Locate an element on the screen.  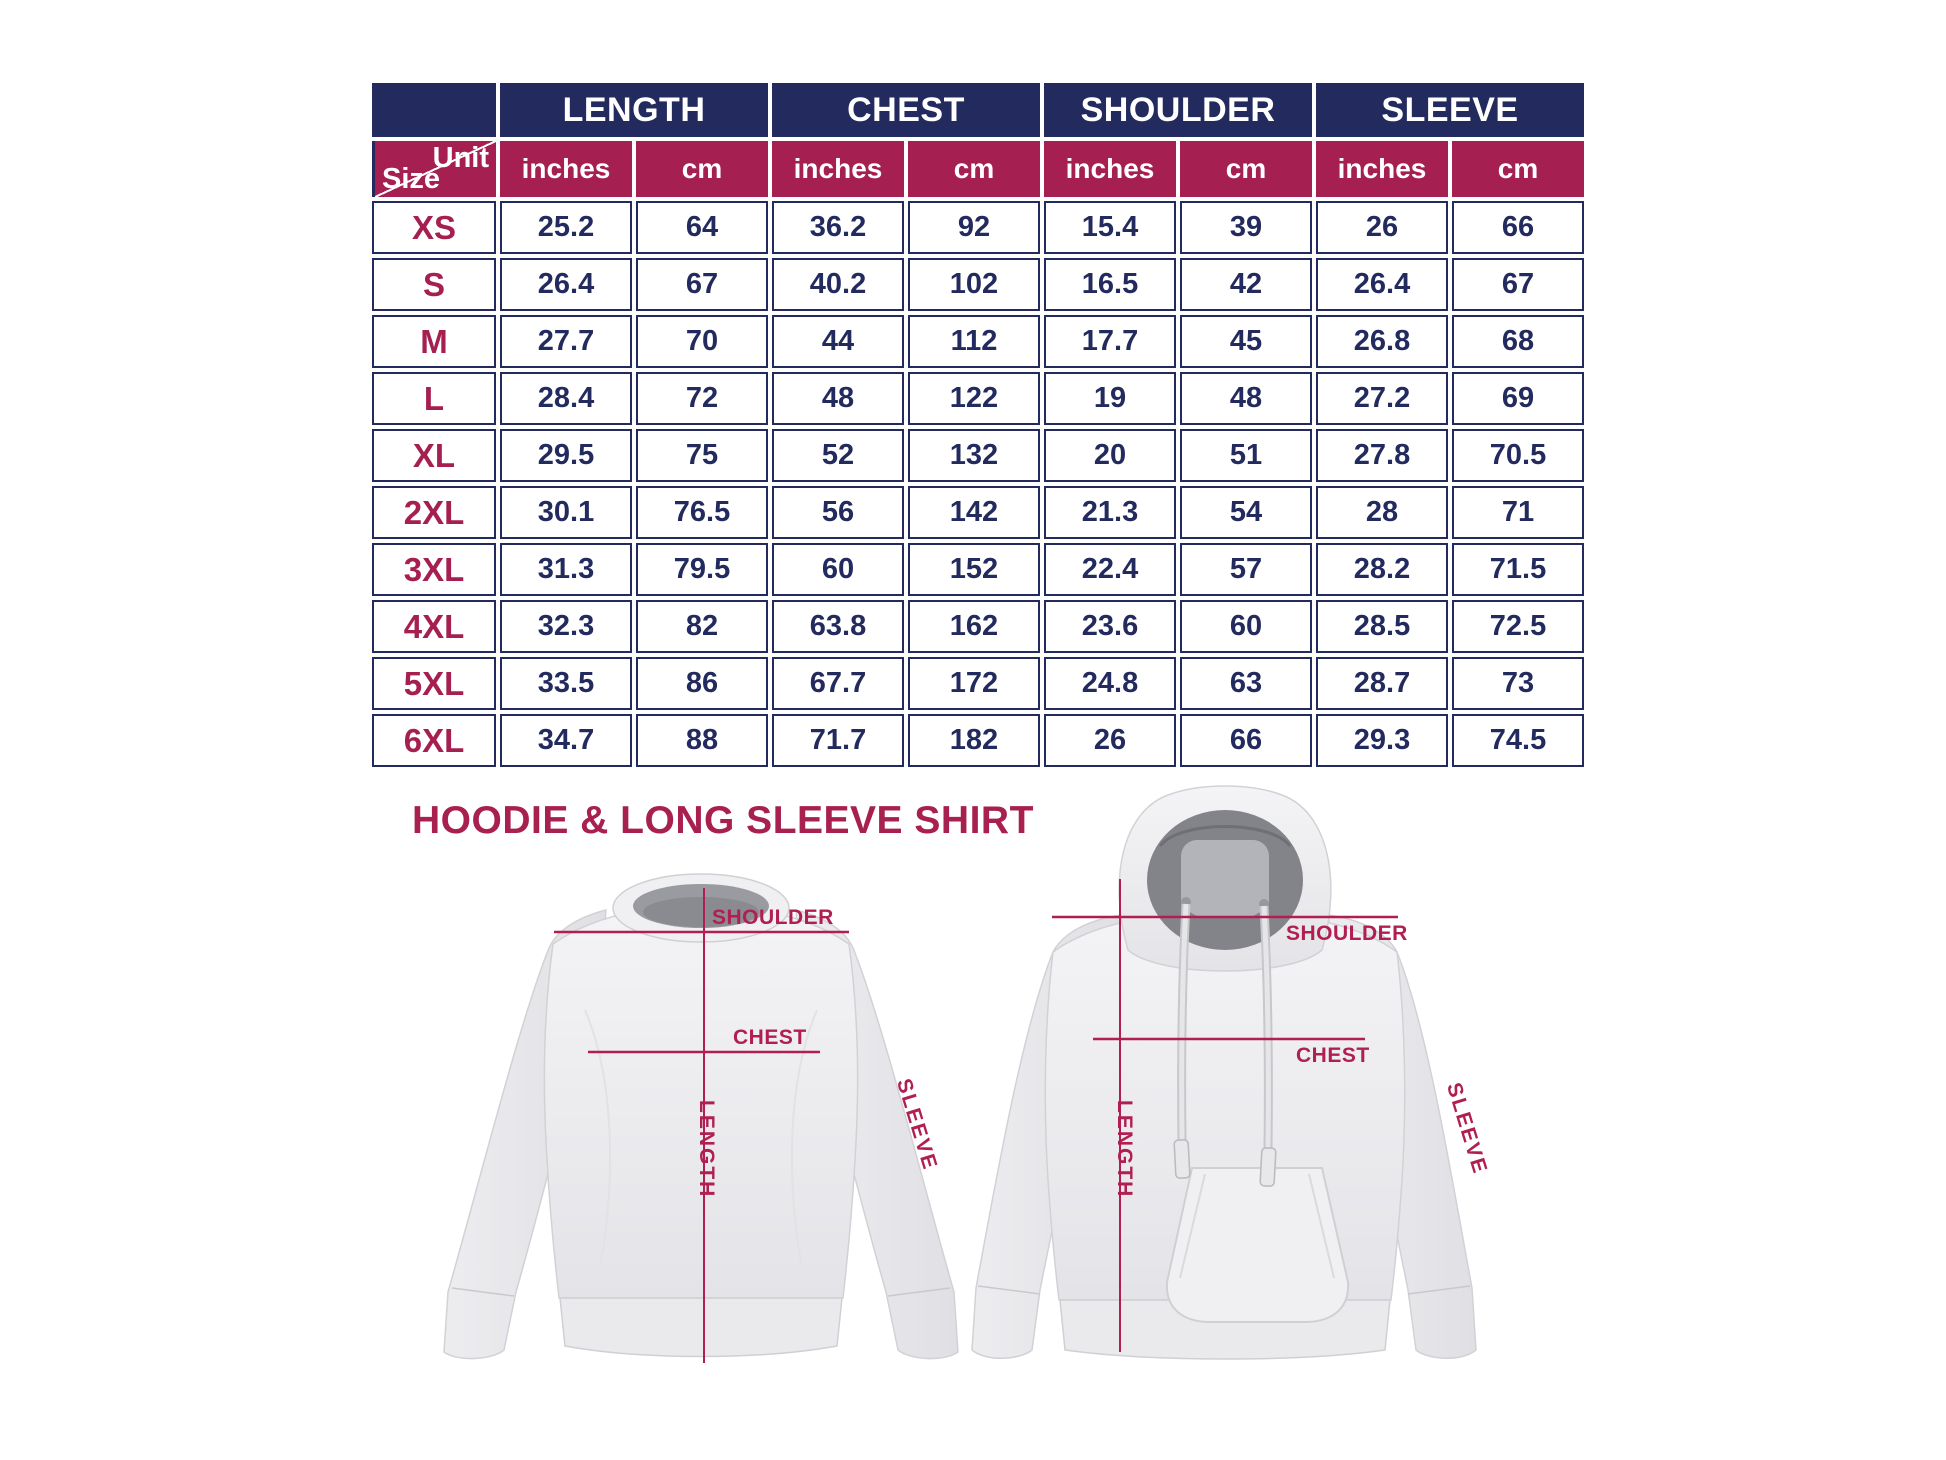
measurement-value: 29.5 is located at coordinates (566, 455).